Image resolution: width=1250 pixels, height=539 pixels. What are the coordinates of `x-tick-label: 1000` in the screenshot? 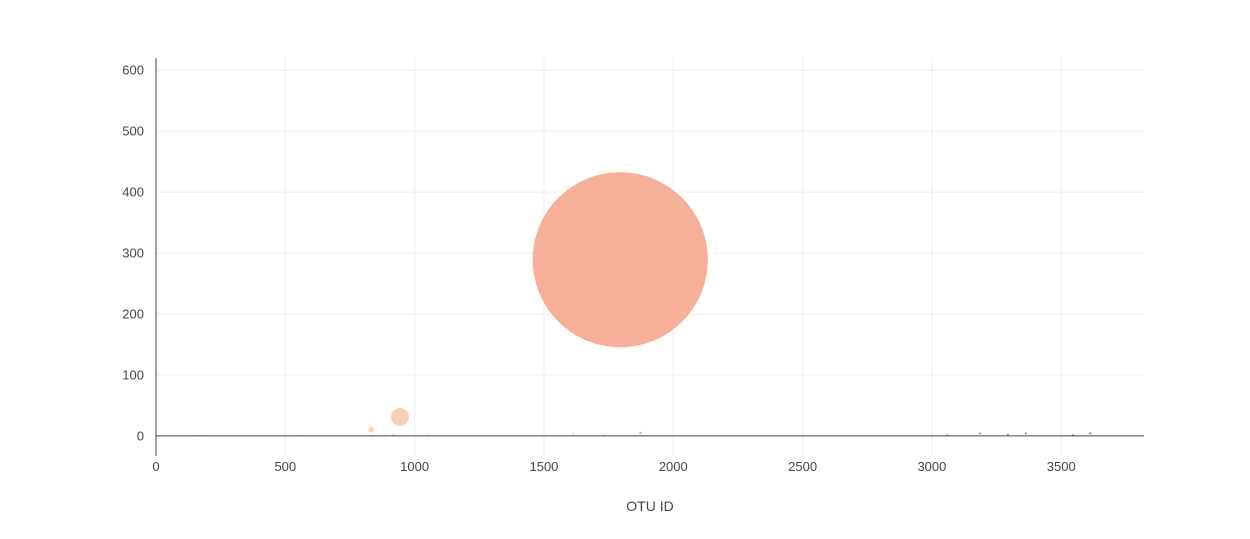 It's located at (414, 466).